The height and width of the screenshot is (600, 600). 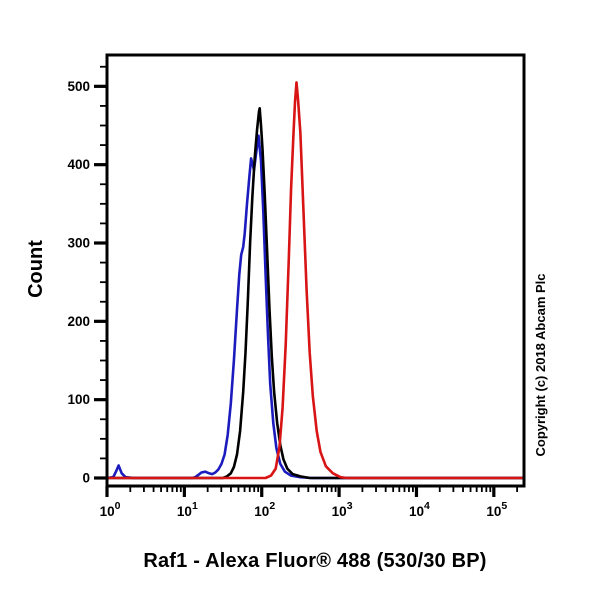 I want to click on y-tick-label: 500, so click(x=78, y=86).